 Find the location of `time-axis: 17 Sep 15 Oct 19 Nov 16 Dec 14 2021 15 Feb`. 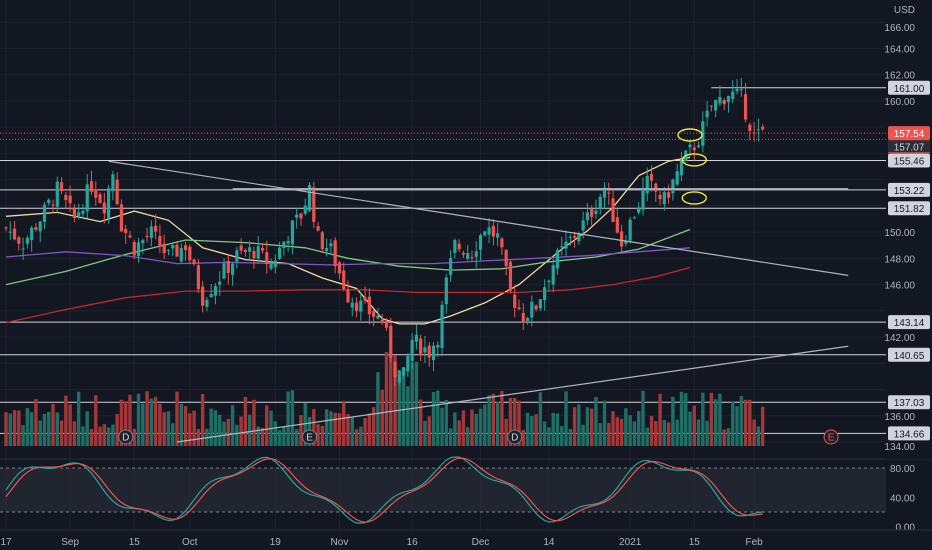

time-axis: 17 Sep 15 Oct 19 Nov 16 Dec 14 2021 15 Feb is located at coordinates (466, 538).